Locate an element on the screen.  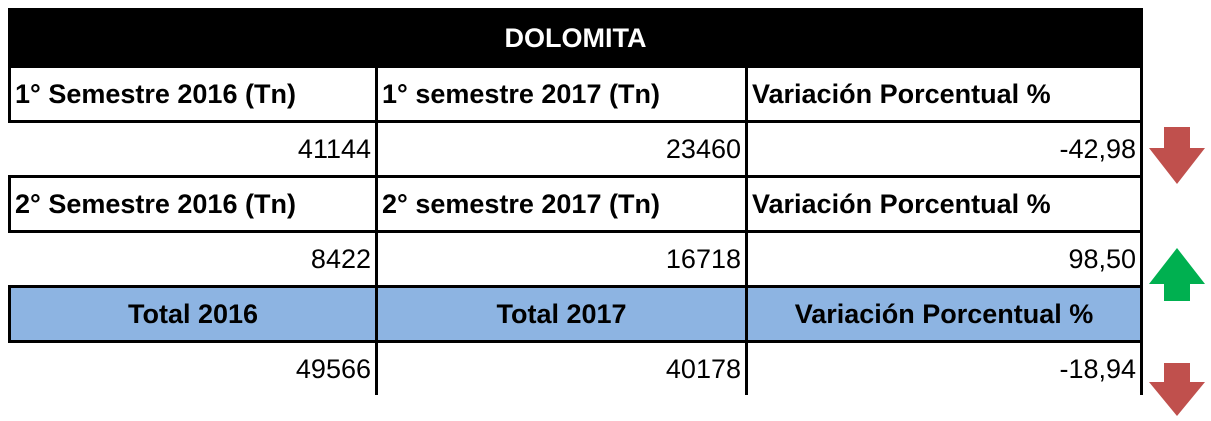
header-cell: 1° Semestre 2016 (Tn) is located at coordinates (193, 94).